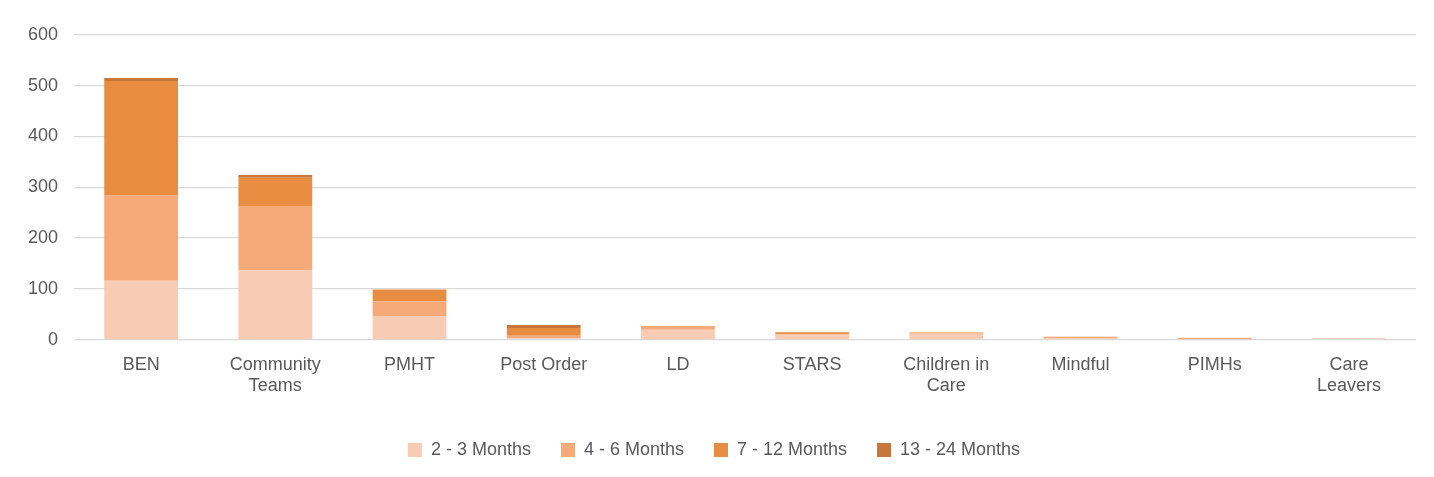 The image size is (1434, 477). I want to click on y-tick-label: 0, so click(53, 338).